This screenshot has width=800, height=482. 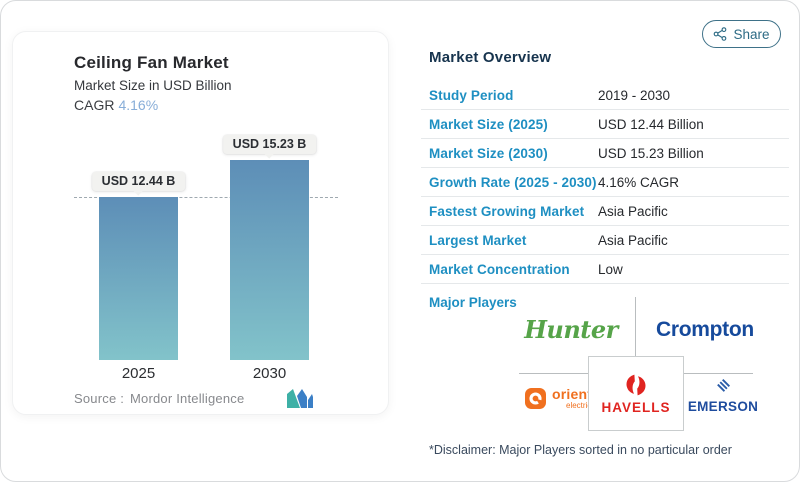 What do you see at coordinates (269, 147) in the screenshot?
I see `bar-value-tooltip: USD 15.23 B` at bounding box center [269, 147].